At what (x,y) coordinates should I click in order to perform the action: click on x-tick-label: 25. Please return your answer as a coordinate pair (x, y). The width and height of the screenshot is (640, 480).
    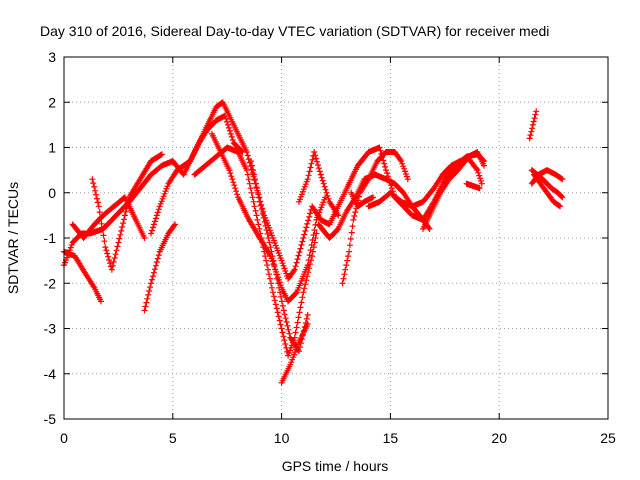
    Looking at the image, I should click on (608, 438).